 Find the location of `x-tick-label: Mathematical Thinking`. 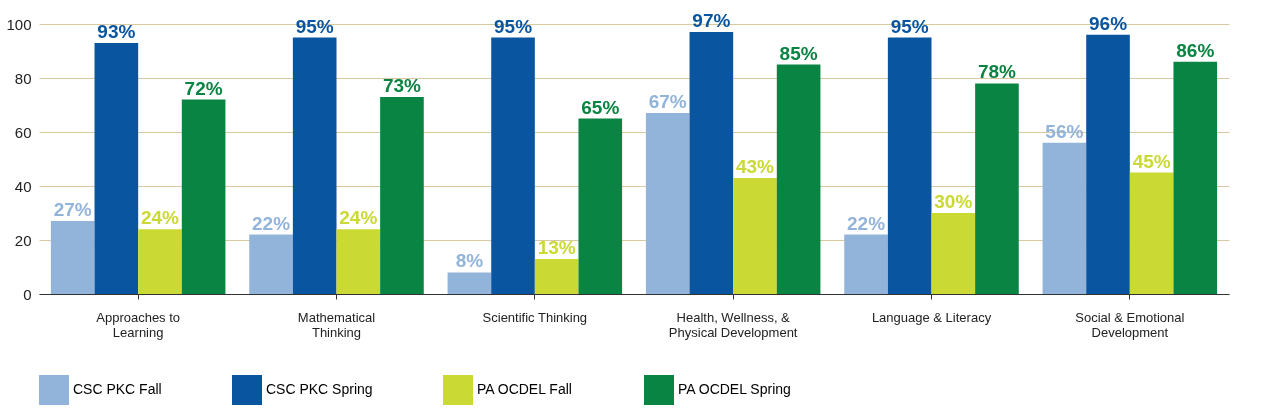

x-tick-label: Mathematical Thinking is located at coordinates (336, 324).